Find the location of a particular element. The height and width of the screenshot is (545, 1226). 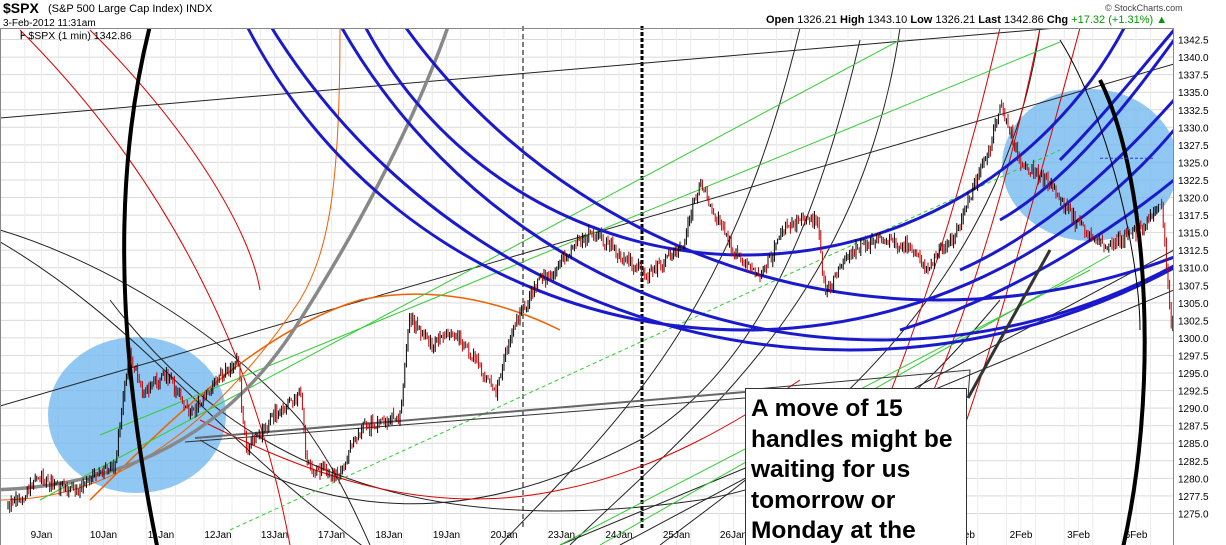

y-tick-label: 1322.5 is located at coordinates (1193, 181).